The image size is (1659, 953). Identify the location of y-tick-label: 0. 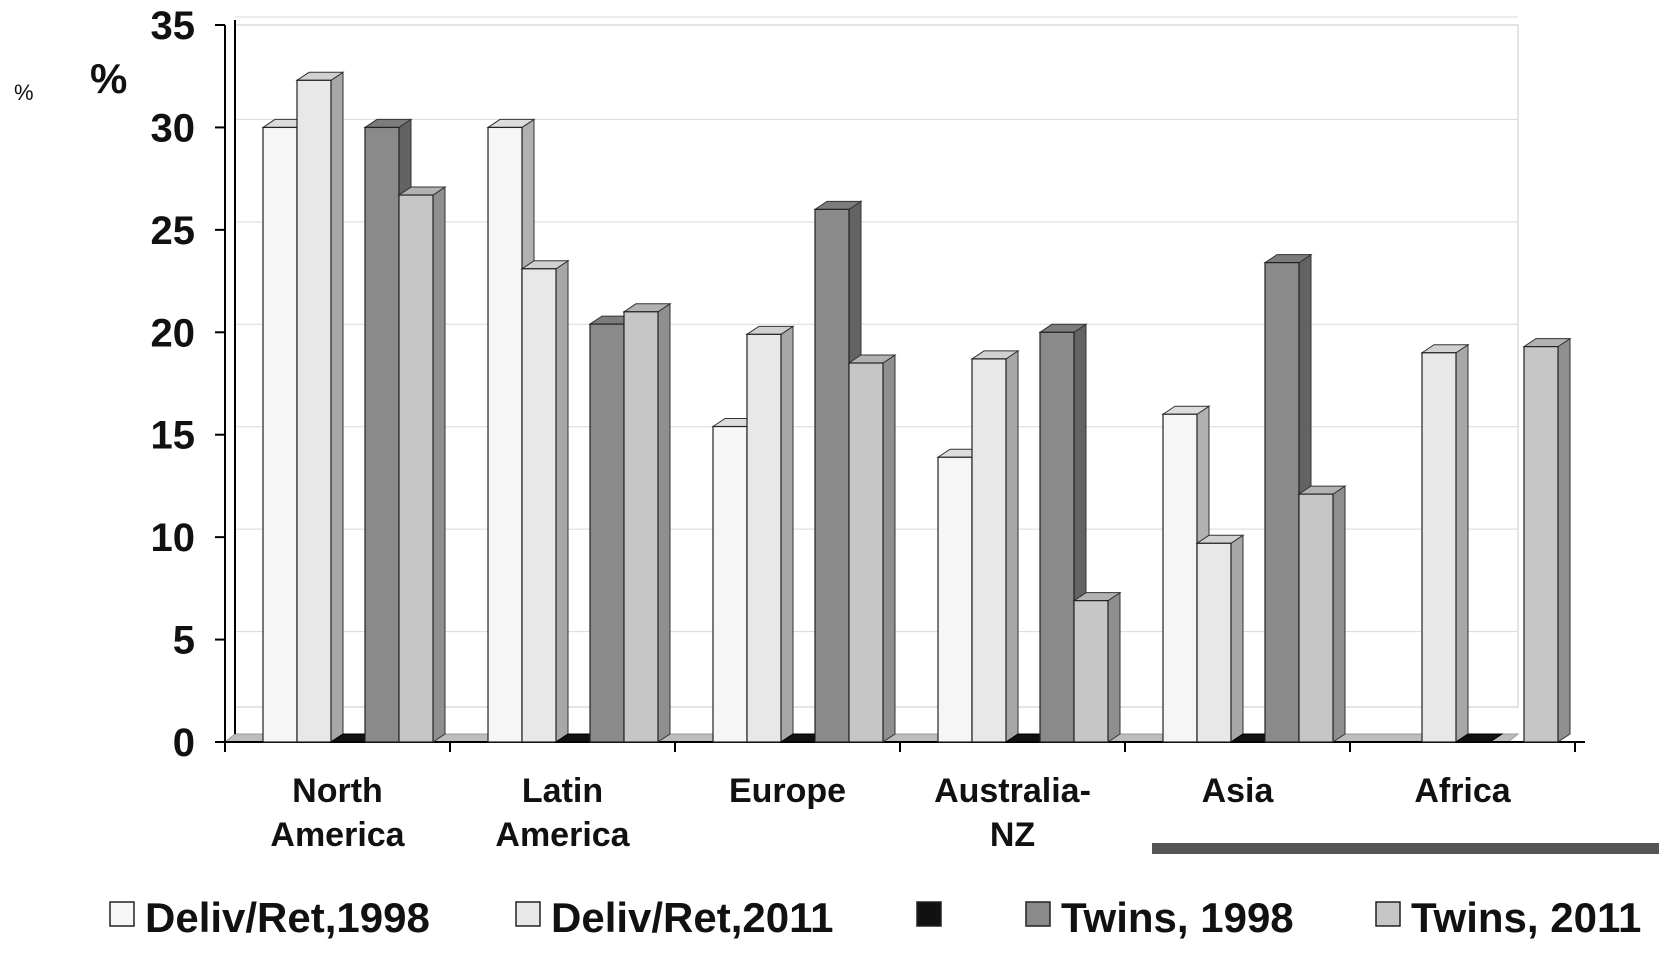
(184, 743).